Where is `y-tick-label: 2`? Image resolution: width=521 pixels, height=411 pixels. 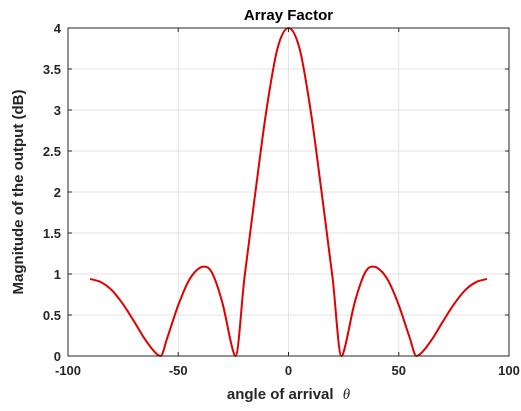 y-tick-label: 2 is located at coordinates (57, 192).